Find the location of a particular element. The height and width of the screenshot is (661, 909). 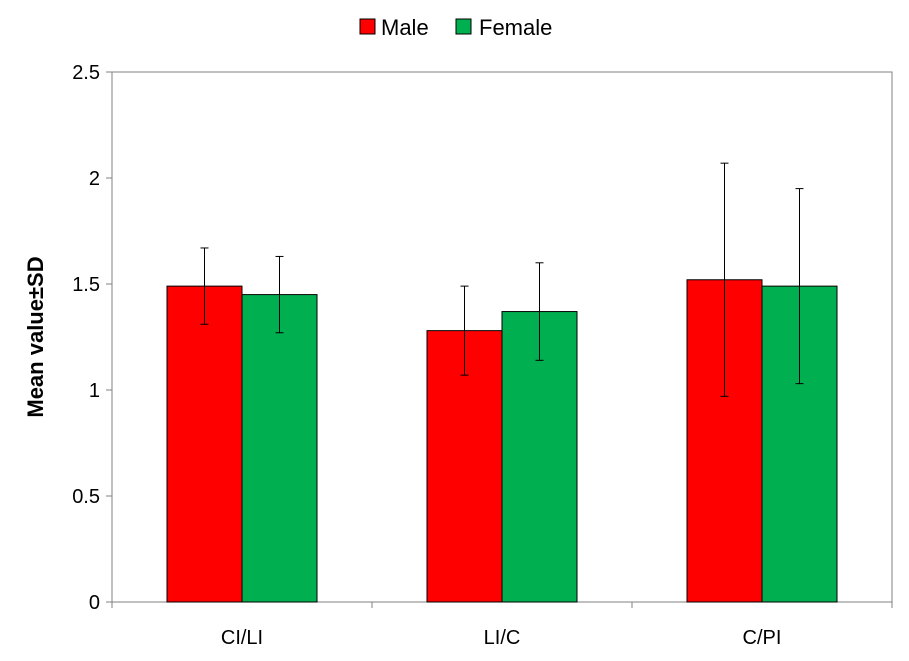

x-category-label: CI/LI is located at coordinates (242, 638).